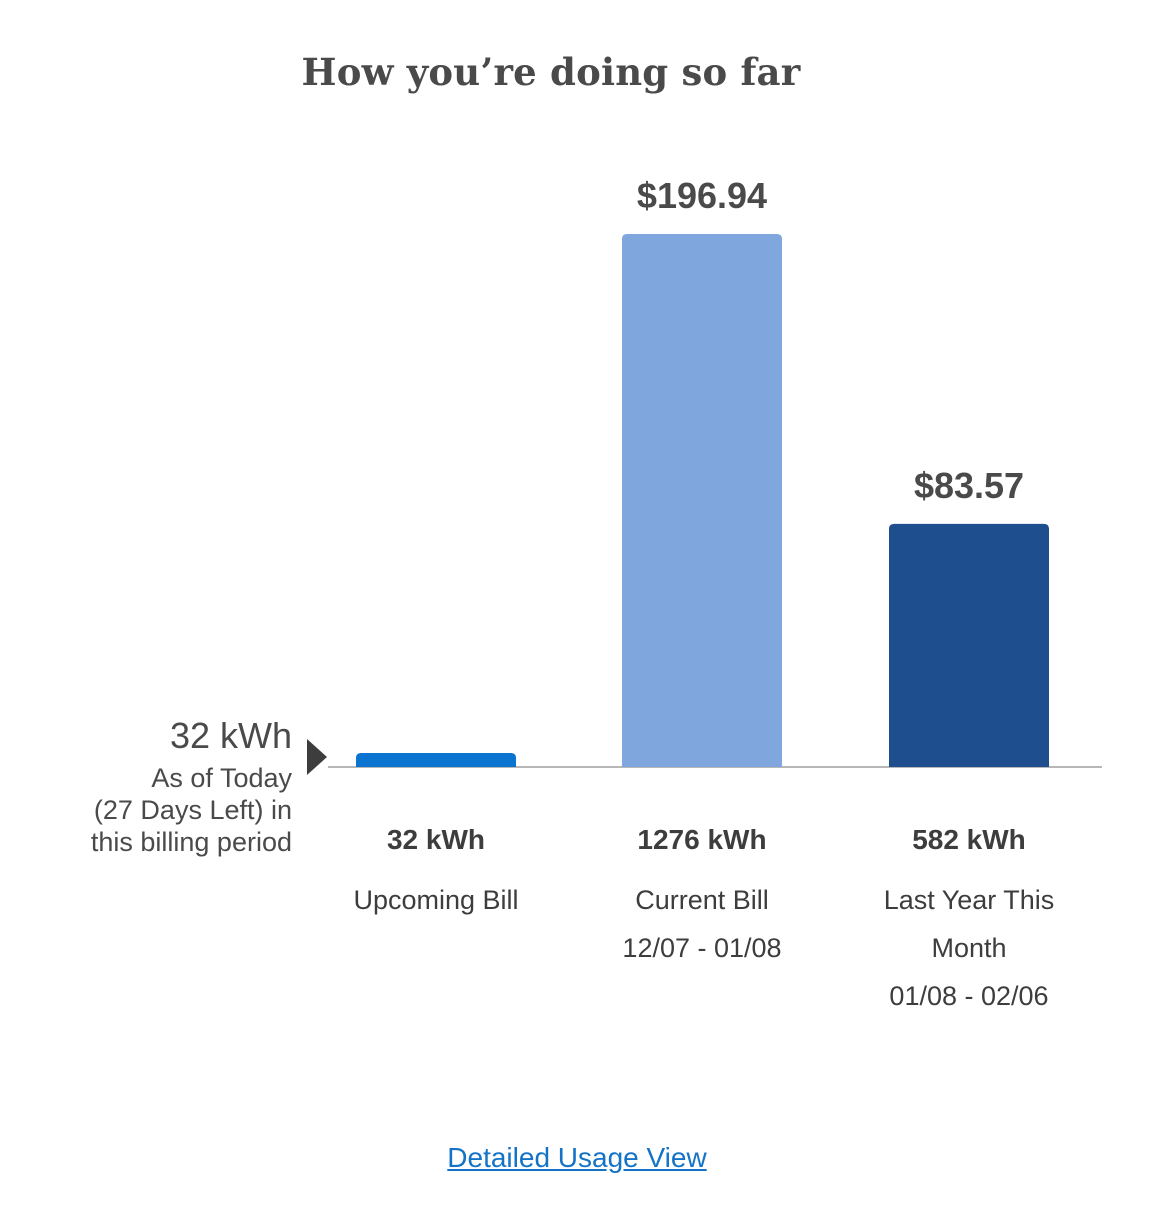 The width and height of the screenshot is (1150, 1212). I want to click on column-period: 01/08 - 02/06, so click(969, 996).